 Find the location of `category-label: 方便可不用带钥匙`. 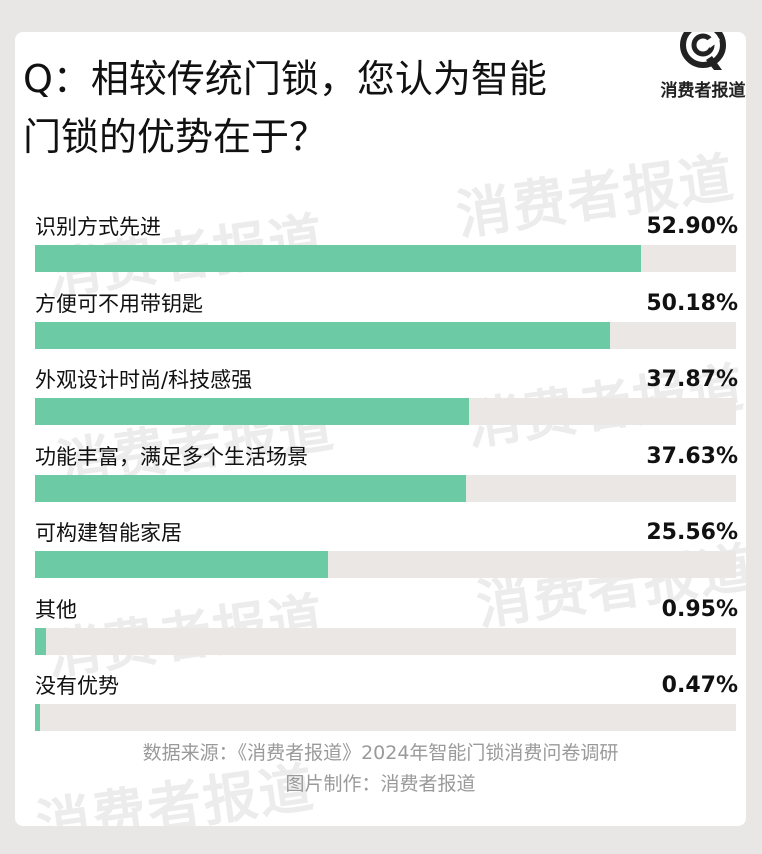

category-label: 方便可不用带钥匙 is located at coordinates (119, 303).